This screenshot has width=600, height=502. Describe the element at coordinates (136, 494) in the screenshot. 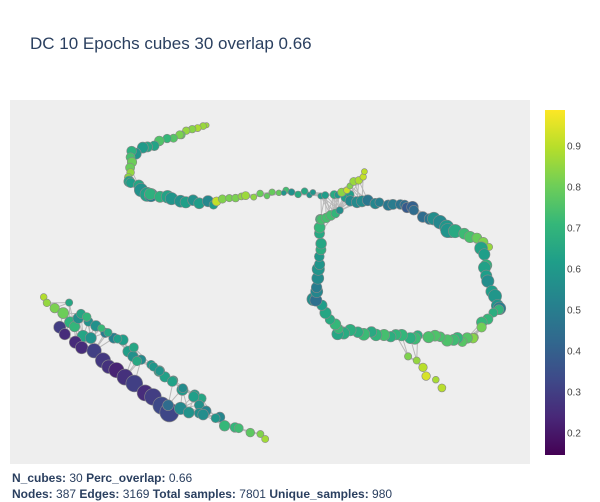

I see `edges-value: 3169` at that location.